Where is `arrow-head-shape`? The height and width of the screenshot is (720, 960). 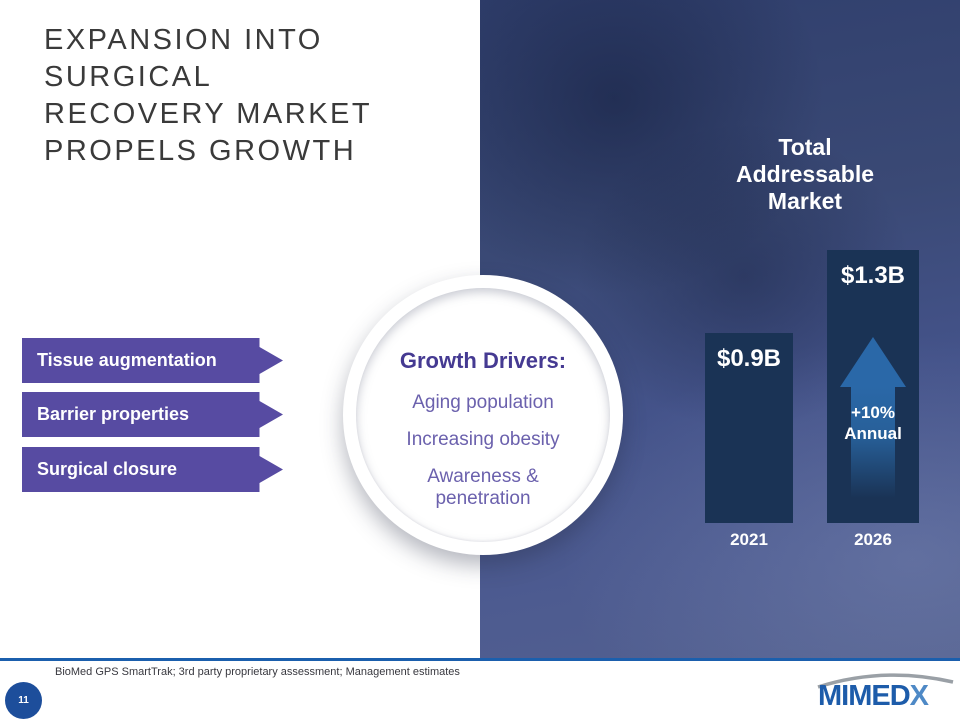 arrow-head-shape is located at coordinates (873, 362).